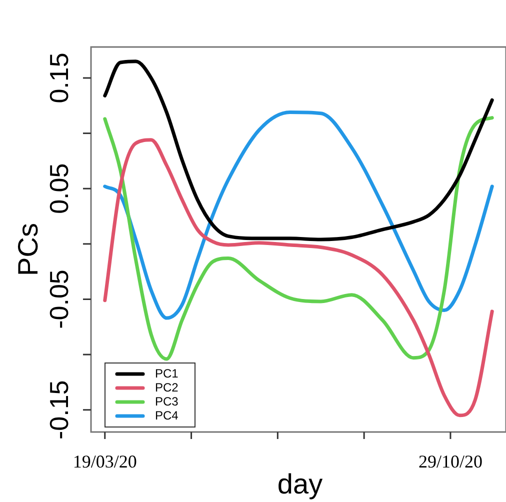  Describe the element at coordinates (59, 299) in the screenshot. I see `y-tick-label: -0.05` at that location.